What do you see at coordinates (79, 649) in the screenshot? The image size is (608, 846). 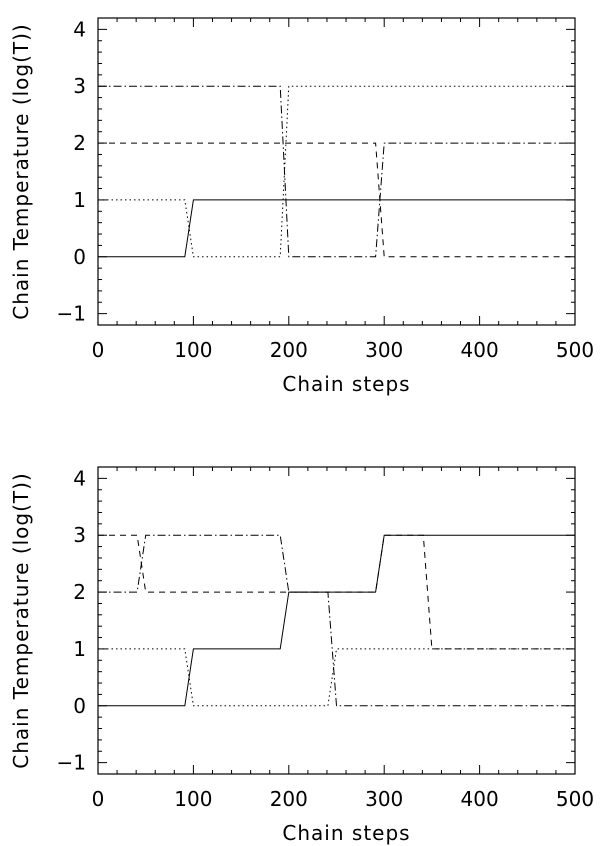 I see `bottom-y-tick-label: 1` at bounding box center [79, 649].